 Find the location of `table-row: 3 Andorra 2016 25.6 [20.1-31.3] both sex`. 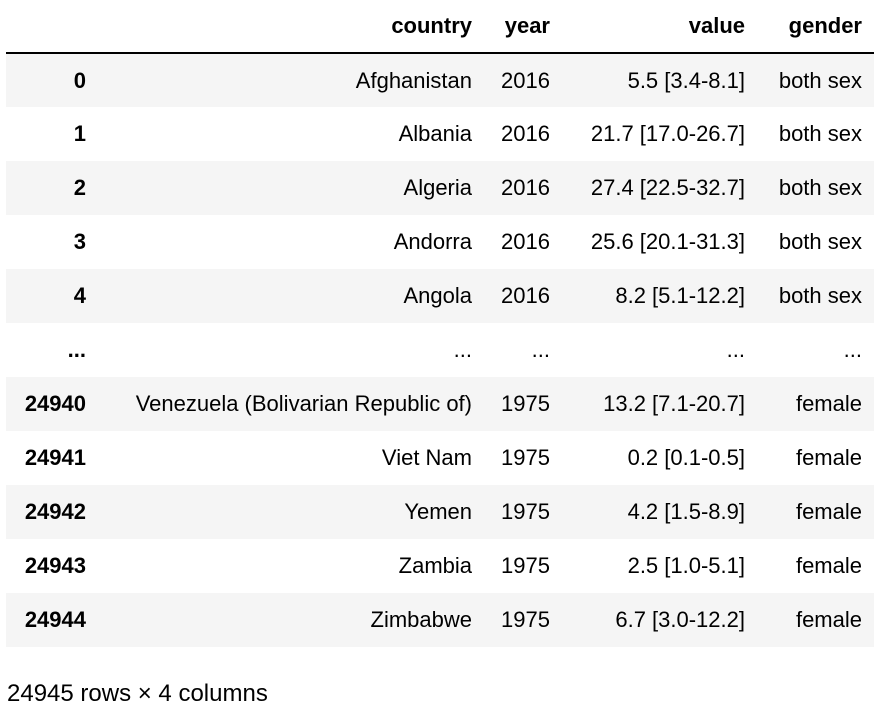

table-row: 3 Andorra 2016 25.6 [20.1-31.3] both sex is located at coordinates (440, 242).